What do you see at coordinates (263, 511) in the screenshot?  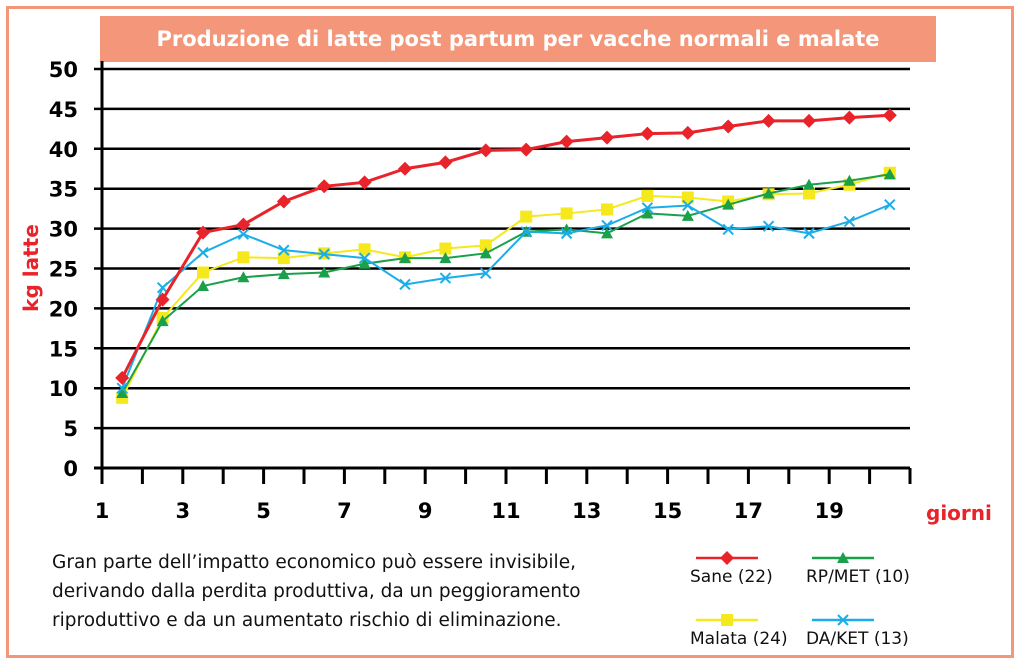 I see `x-tick-label: 5` at bounding box center [263, 511].